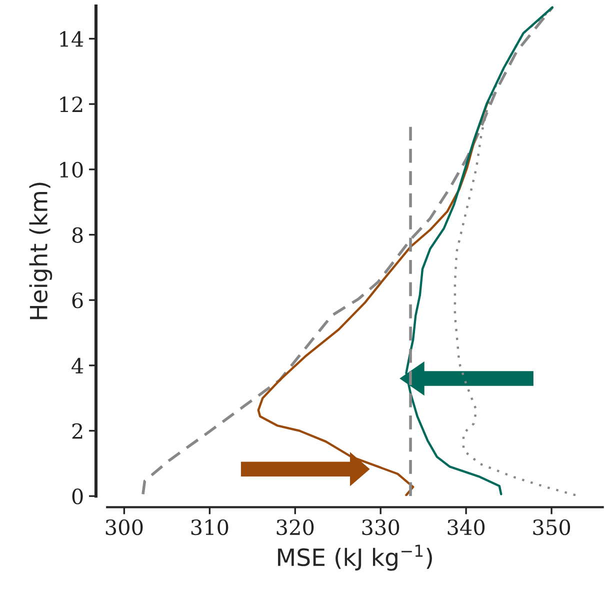 The height and width of the screenshot is (605, 612). What do you see at coordinates (466, 527) in the screenshot?
I see `x-tick-label: 340` at bounding box center [466, 527].